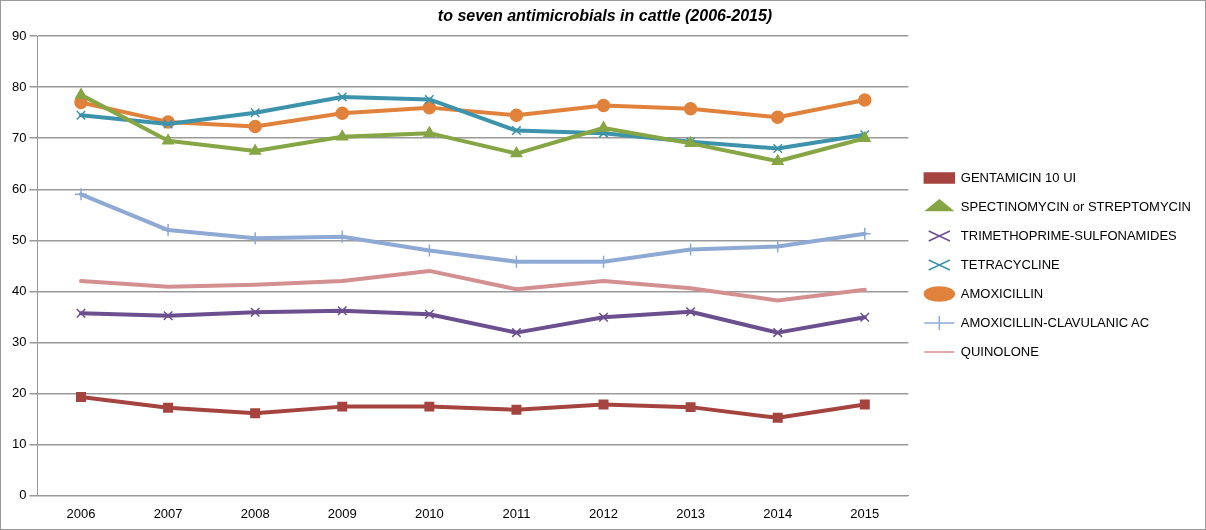 This screenshot has height=530, width=1206. Describe the element at coordinates (865, 513) in the screenshot. I see `x-tick-label: 2015` at that location.